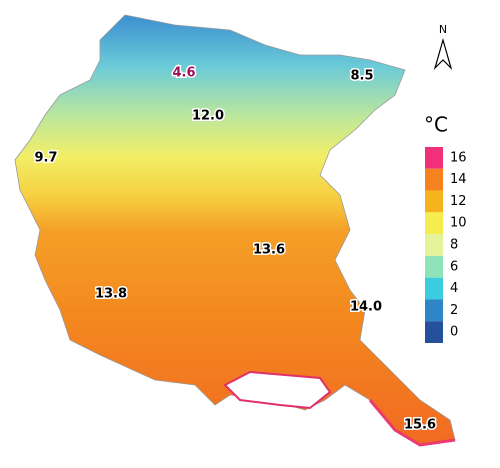 The height and width of the screenshot is (468, 500). What do you see at coordinates (458, 223) in the screenshot?
I see `legend-label: 10` at bounding box center [458, 223].